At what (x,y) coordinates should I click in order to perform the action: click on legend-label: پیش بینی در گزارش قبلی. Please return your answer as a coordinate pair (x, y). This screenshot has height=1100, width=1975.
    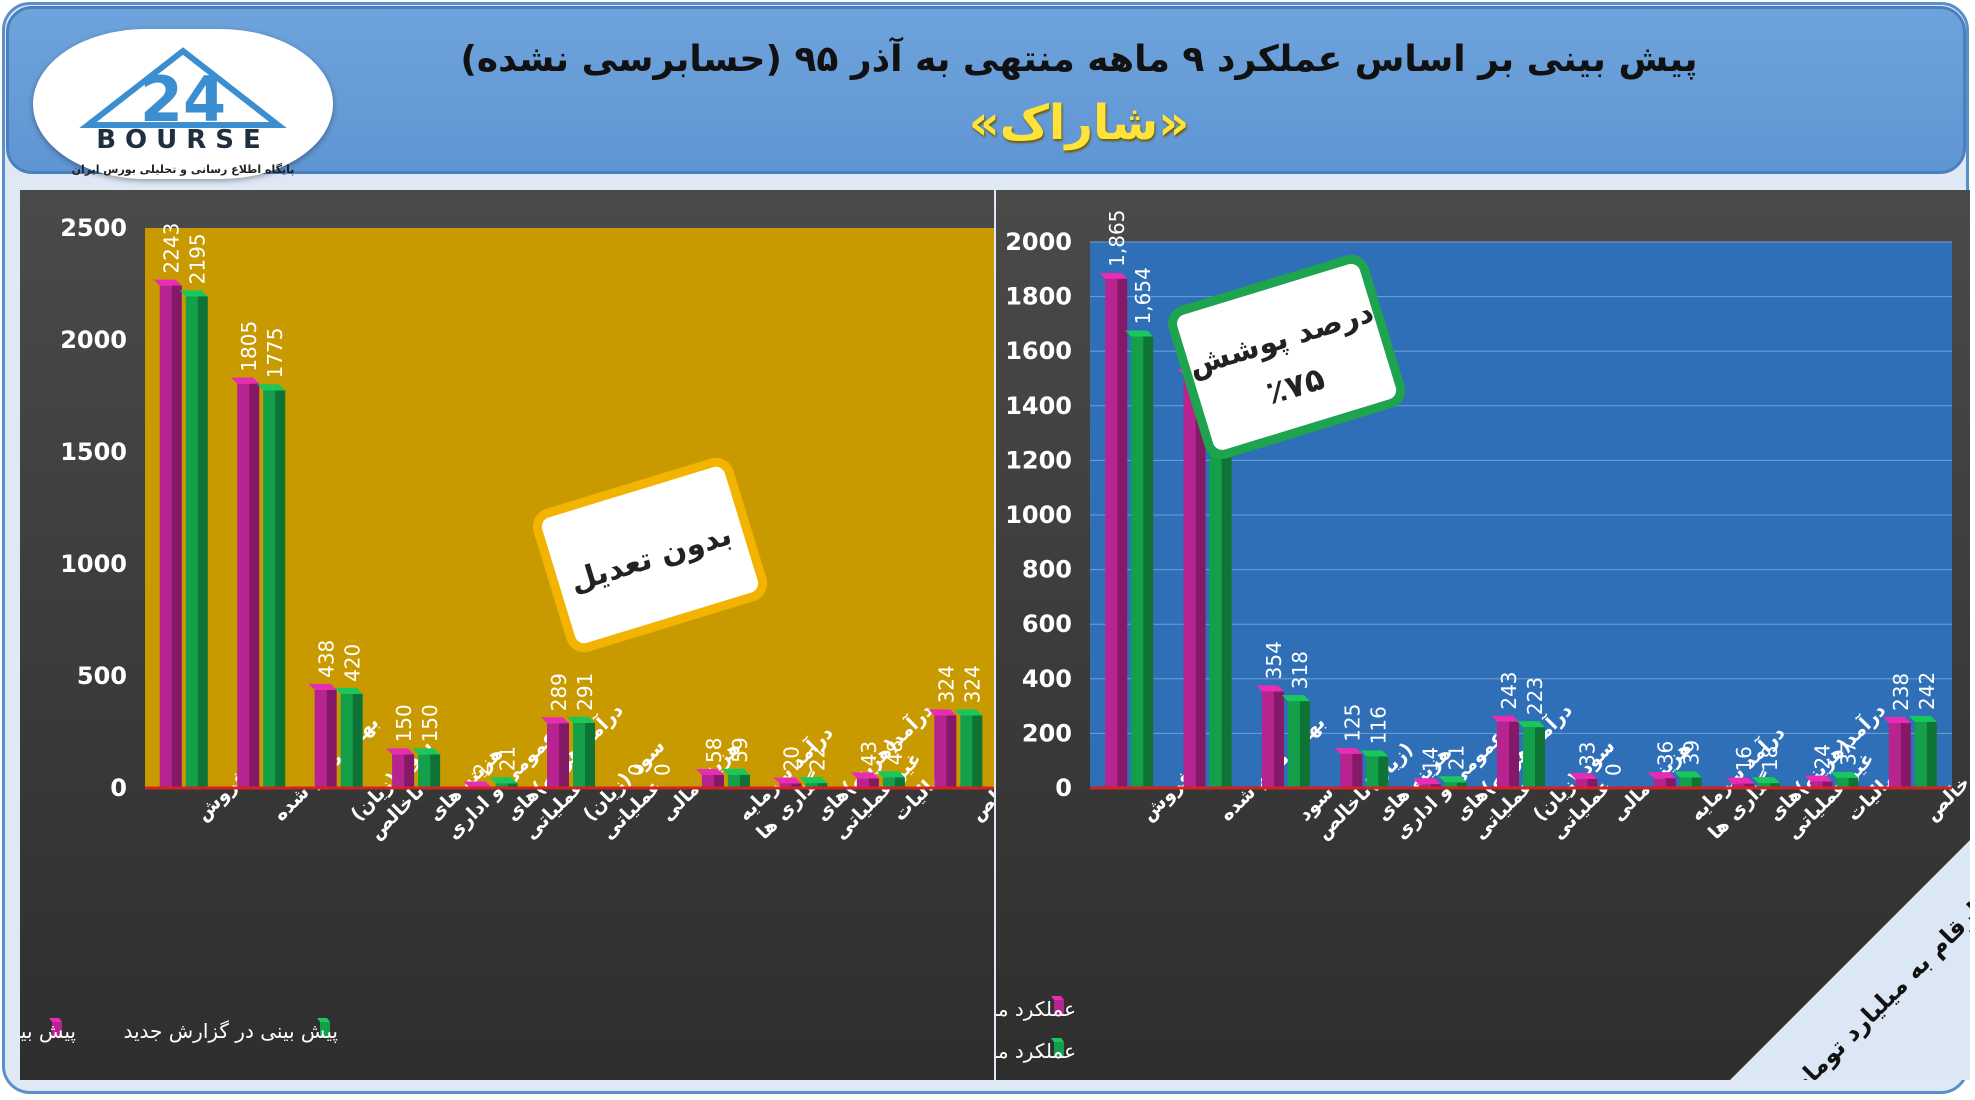
    Looking at the image, I should click on (48, 1031).